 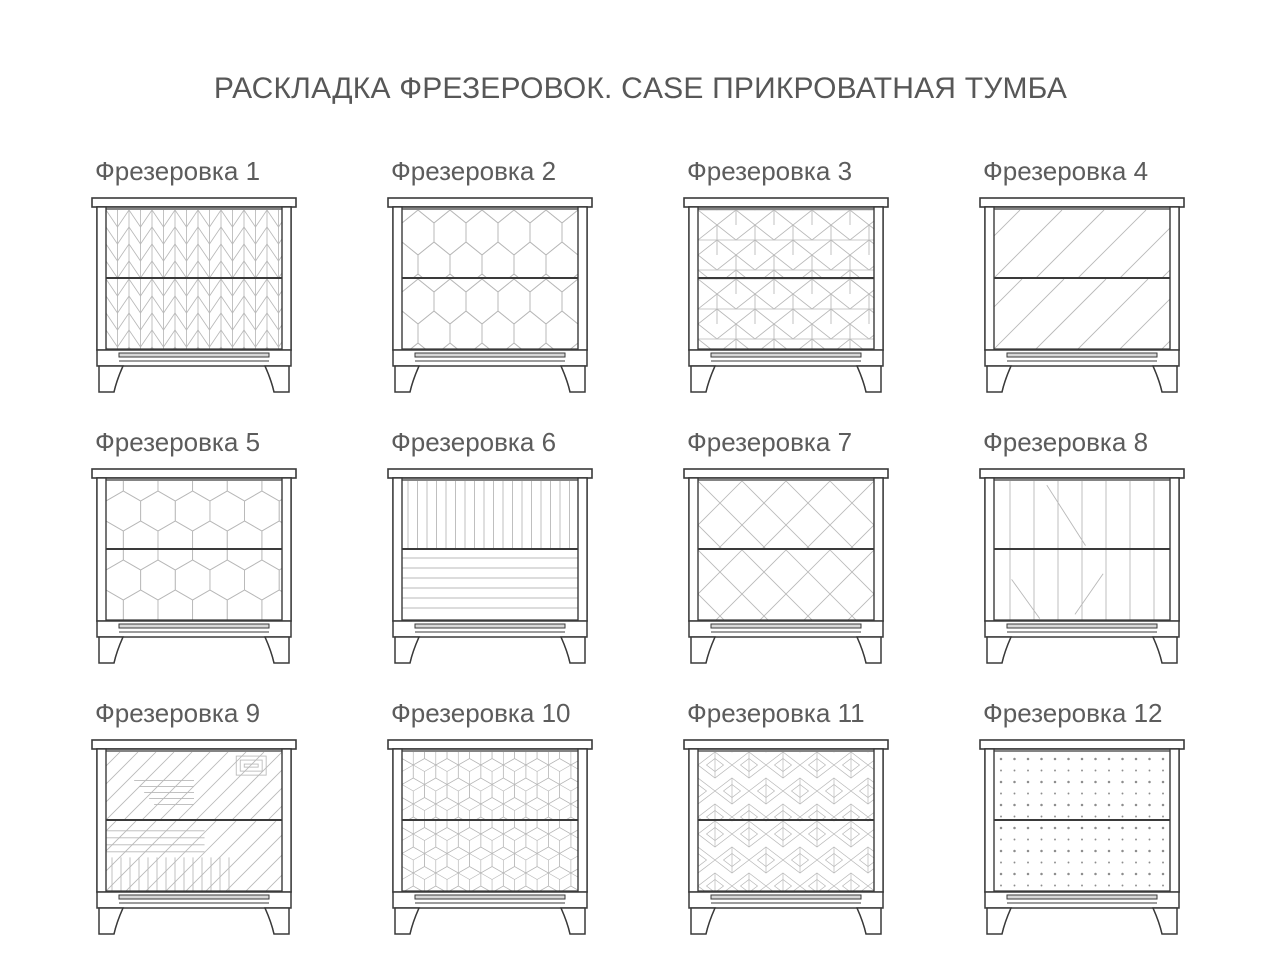 What do you see at coordinates (770, 171) in the screenshot?
I see `cabinet-label: Фрезеровка 3` at bounding box center [770, 171].